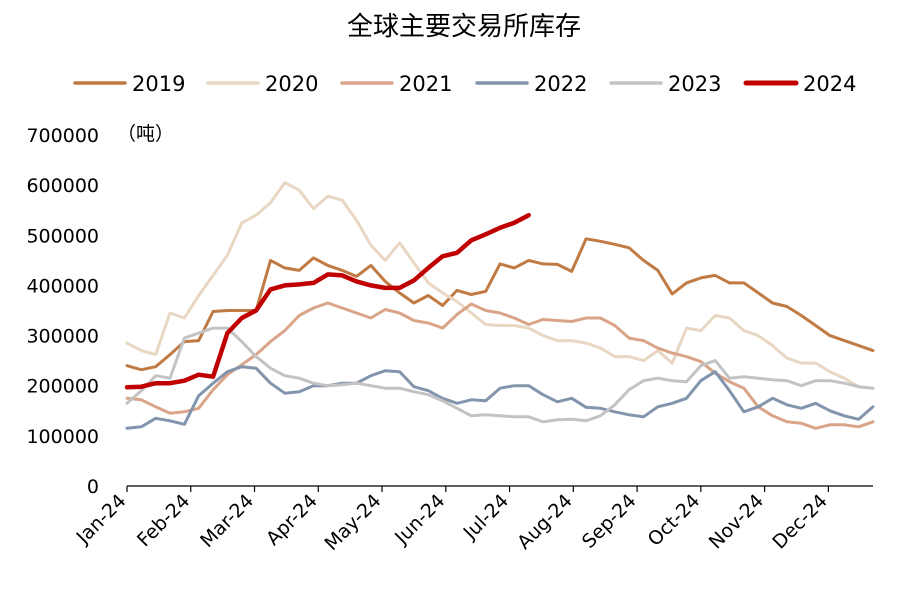  Describe the element at coordinates (560, 84) in the screenshot. I see `legend-label: 2022` at that location.